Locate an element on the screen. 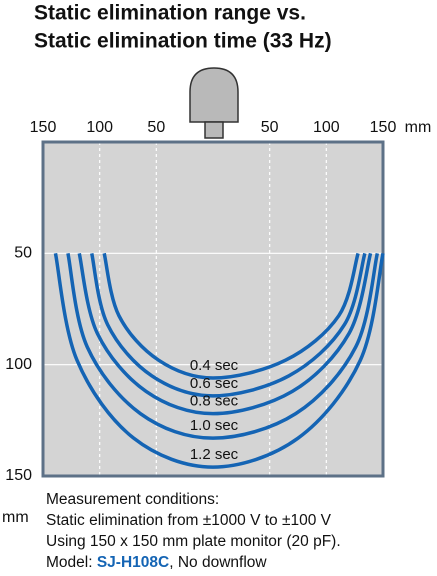 The width and height of the screenshot is (437, 576). y-tick-label: 100 is located at coordinates (18, 364).